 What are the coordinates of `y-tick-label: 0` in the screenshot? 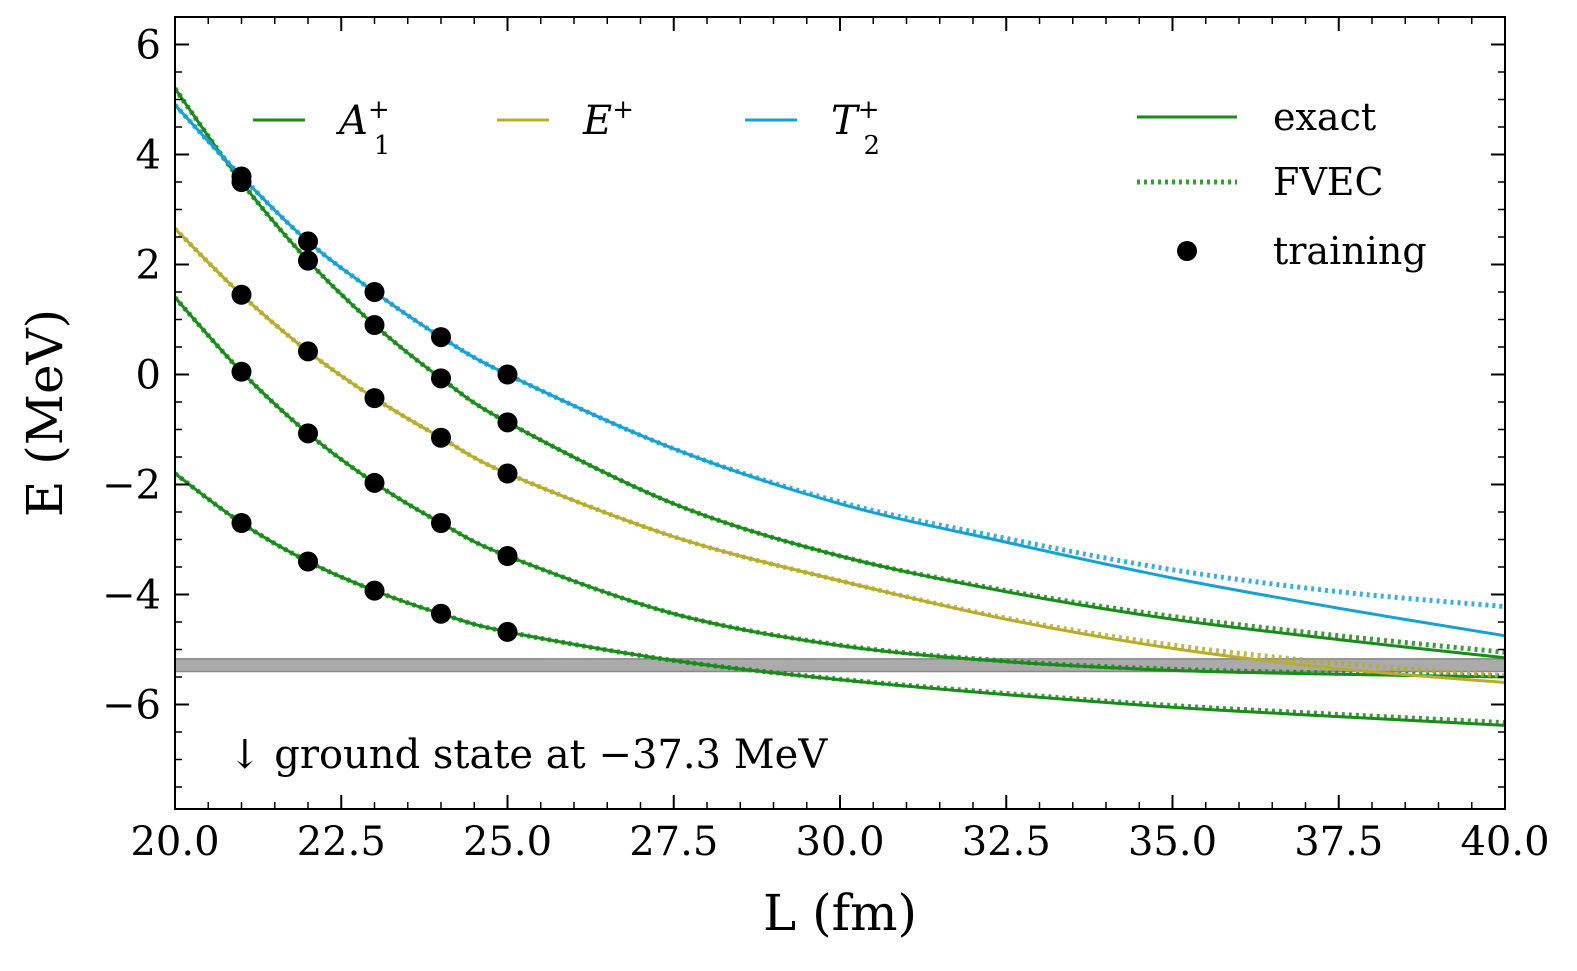 It's located at (148, 376).